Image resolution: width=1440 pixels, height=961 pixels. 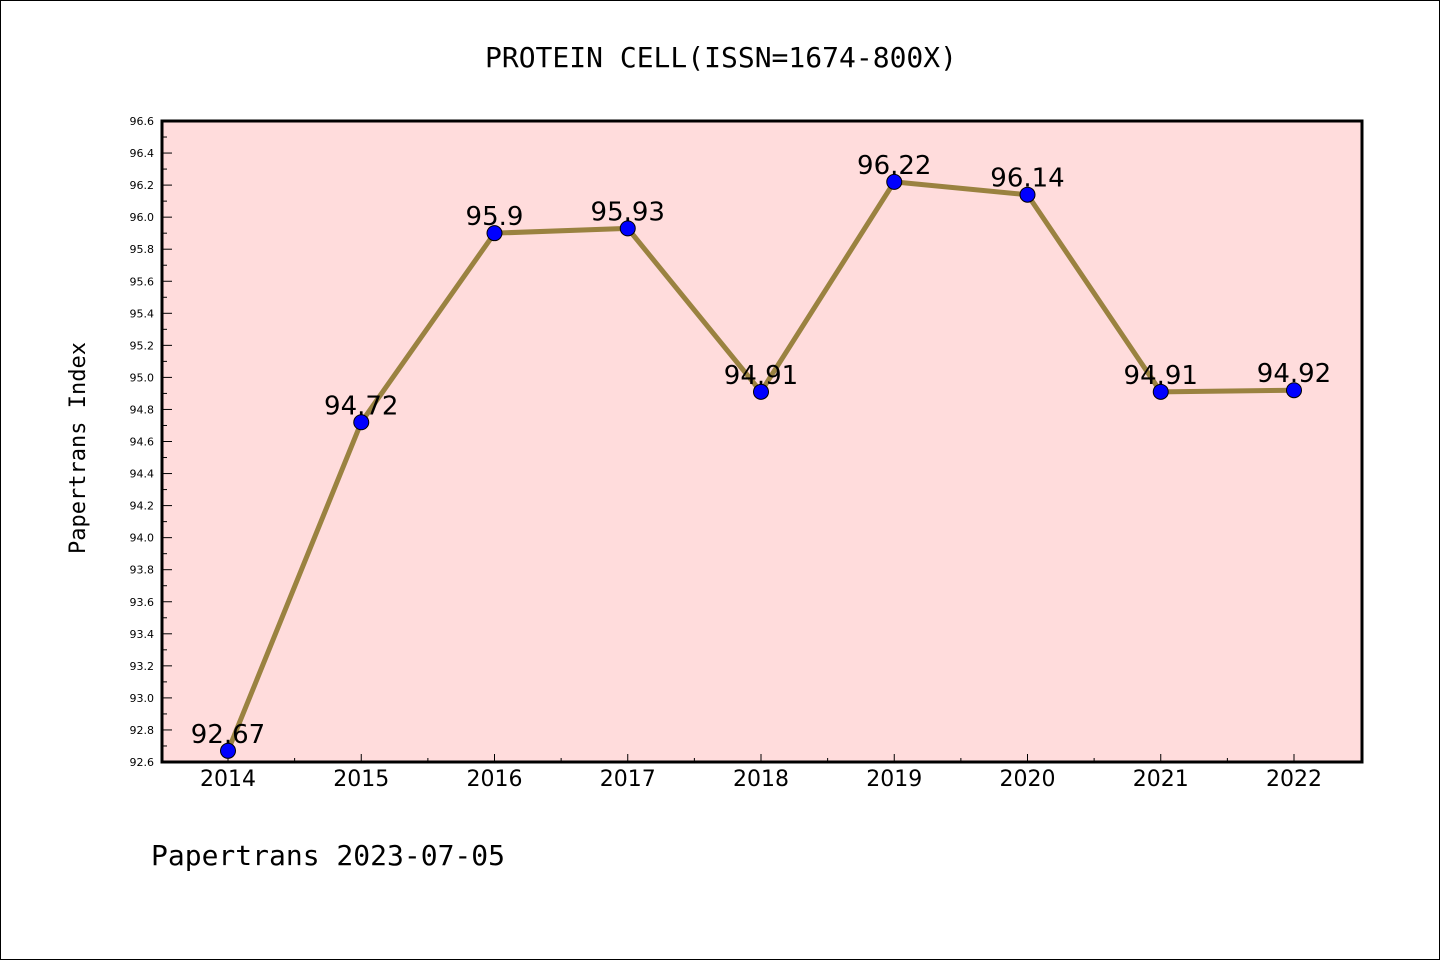 What do you see at coordinates (142, 281) in the screenshot?
I see `y-tick-label: 95.6` at bounding box center [142, 281].